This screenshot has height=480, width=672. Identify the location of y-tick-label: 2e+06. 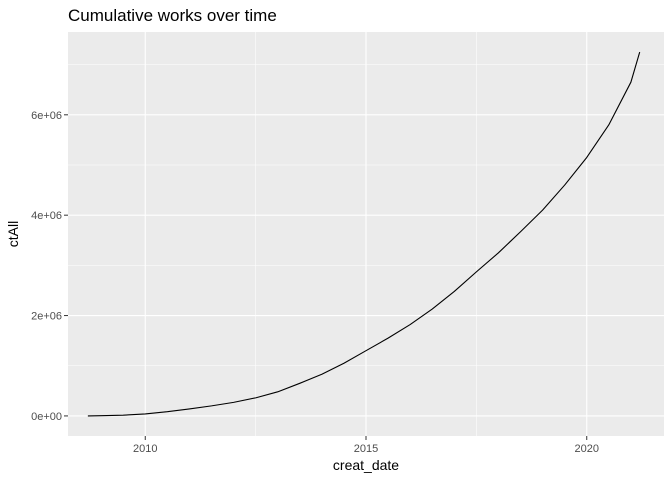
(46, 317).